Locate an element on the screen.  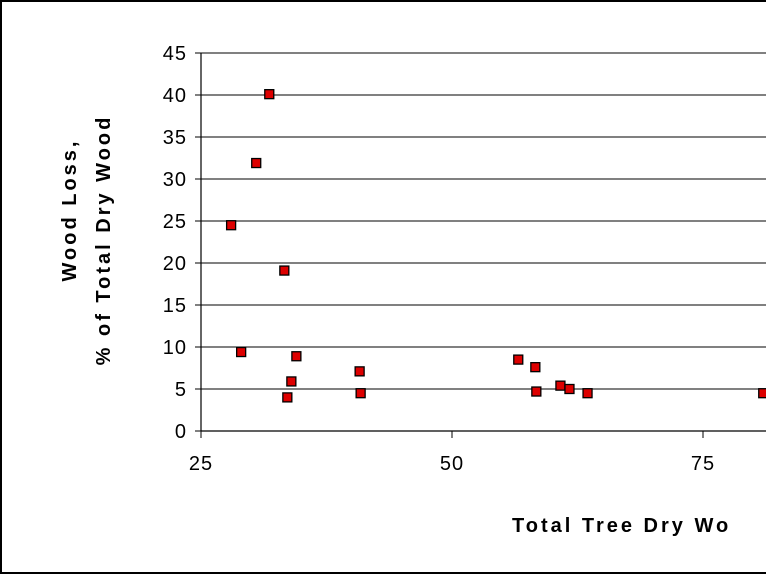
y-tick-label: 0 is located at coordinates (181, 432).